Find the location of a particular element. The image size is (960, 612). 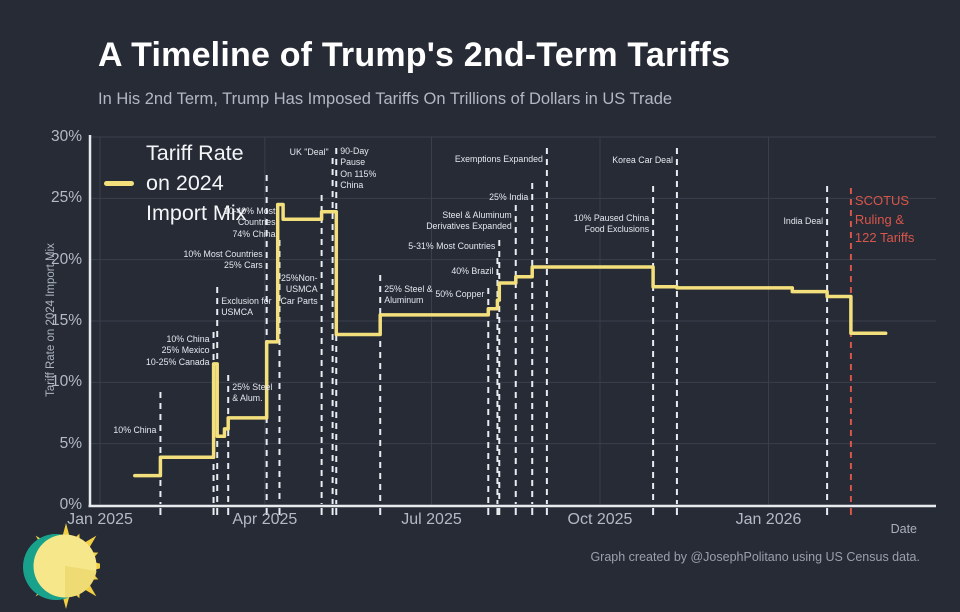

event-label: 10% Paused China Food Exclusions is located at coordinates (611, 224).